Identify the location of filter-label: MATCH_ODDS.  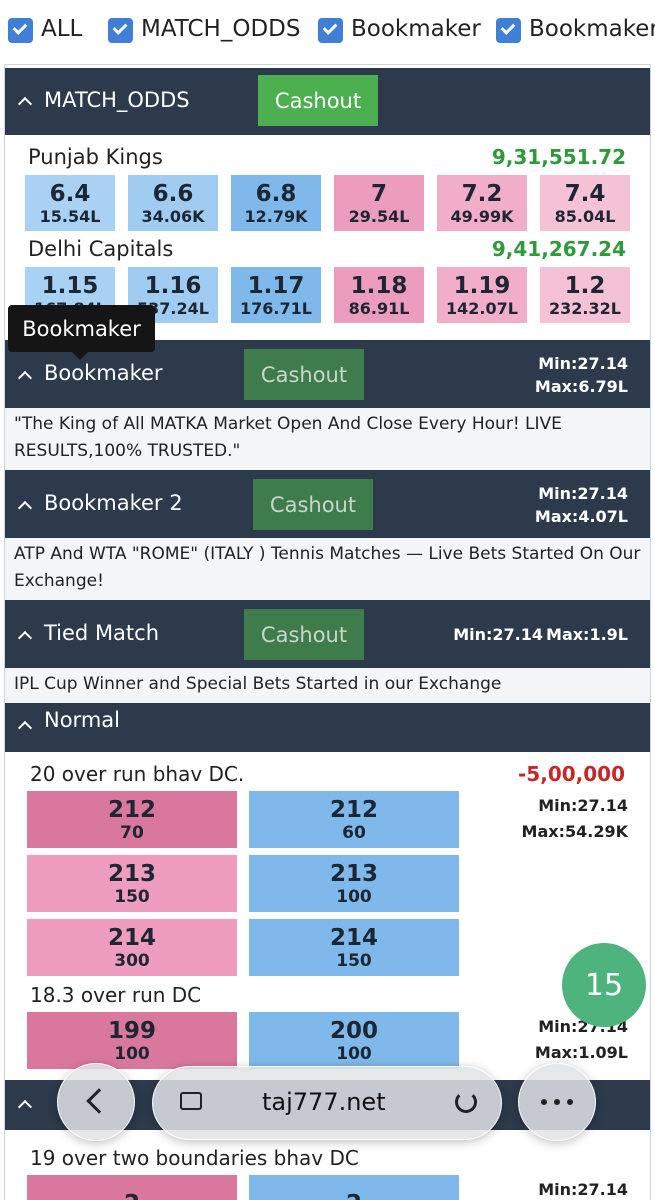
(221, 29).